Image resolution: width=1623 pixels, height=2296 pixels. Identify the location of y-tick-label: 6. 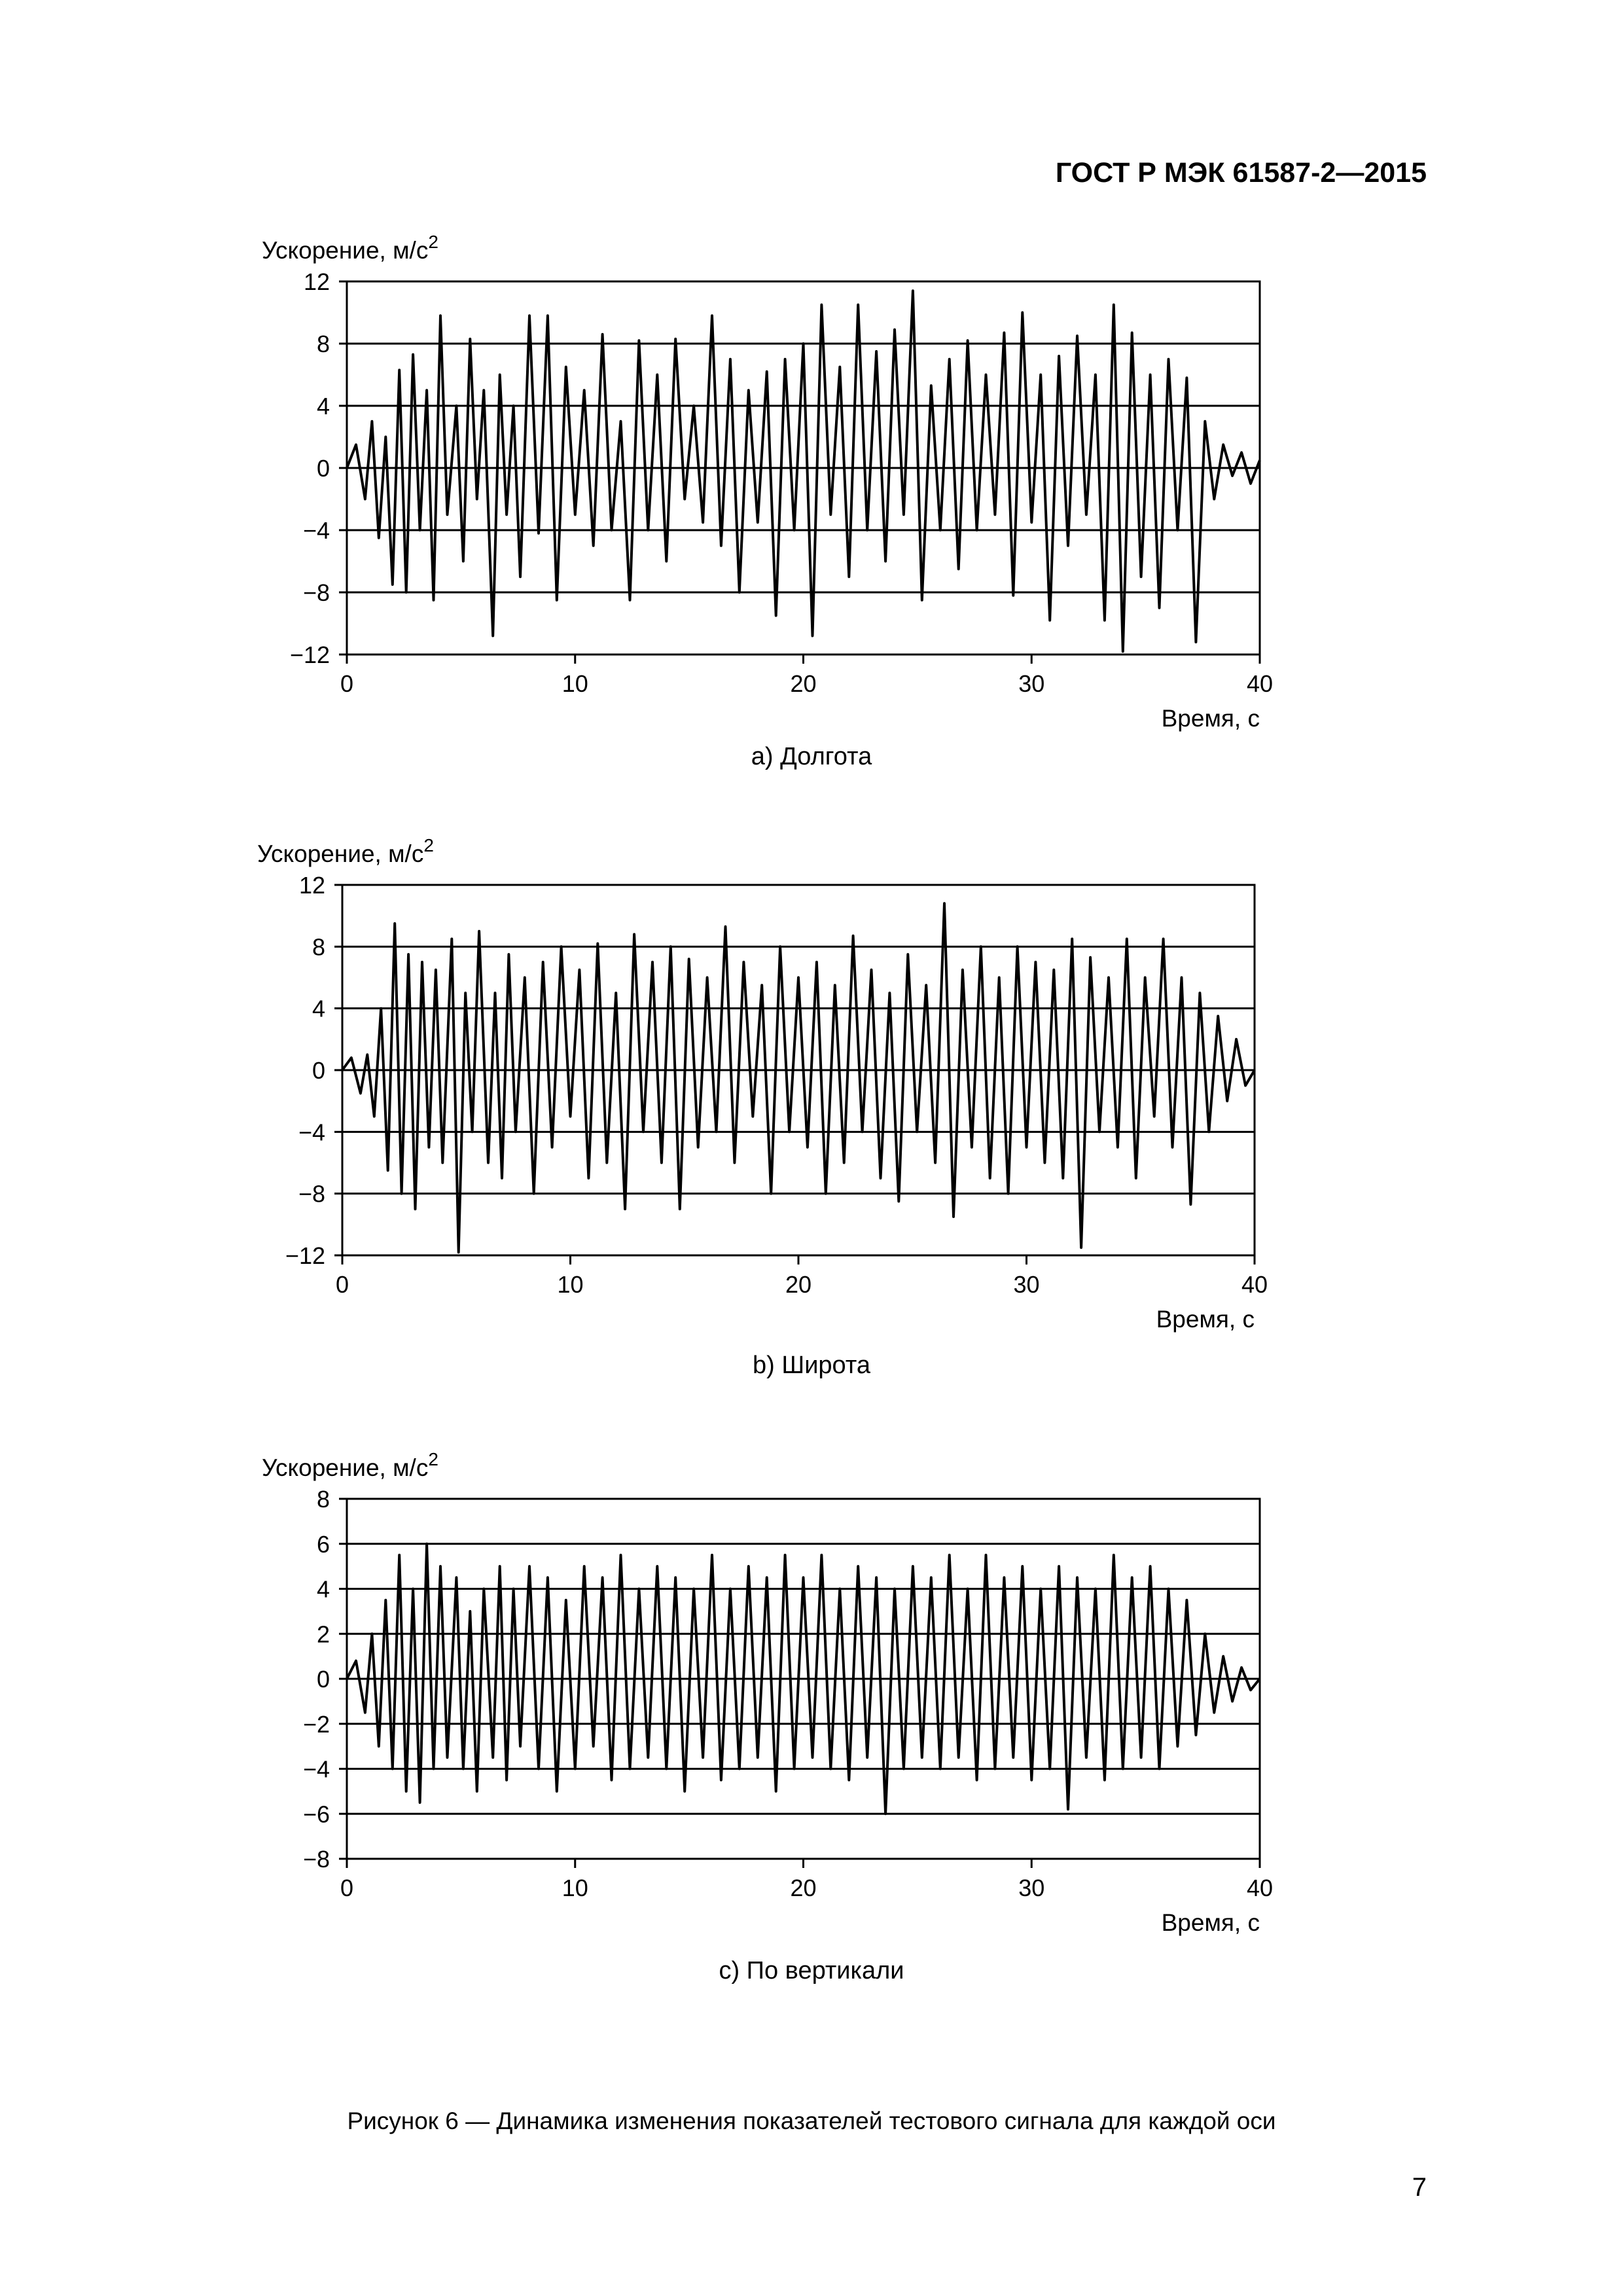
(323, 1544).